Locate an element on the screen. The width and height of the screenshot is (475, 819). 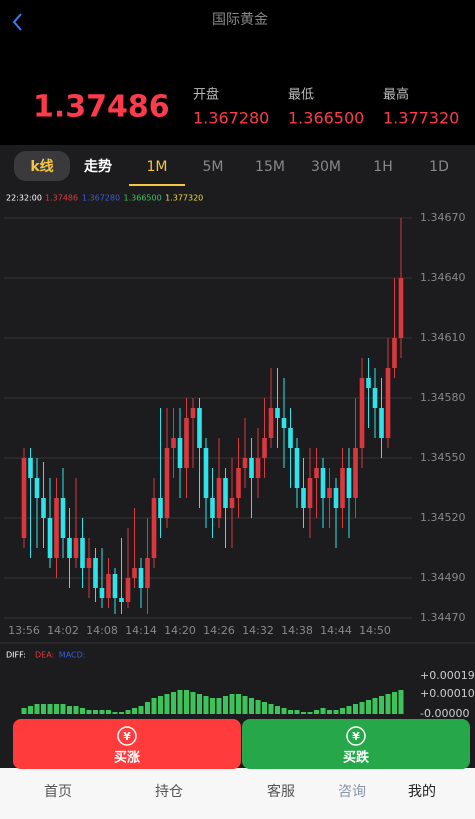
macd-legend: MACD: is located at coordinates (72, 655).